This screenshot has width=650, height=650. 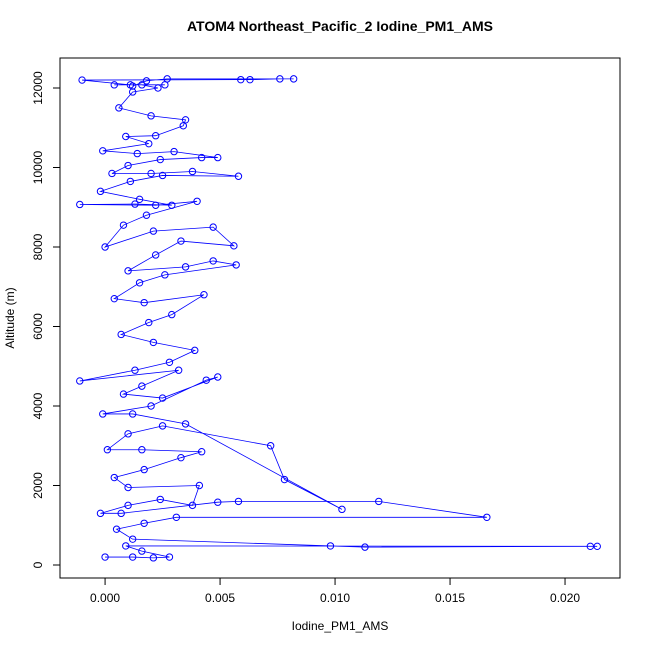 I want to click on y-tick-label: 10000, so click(x=38, y=168).